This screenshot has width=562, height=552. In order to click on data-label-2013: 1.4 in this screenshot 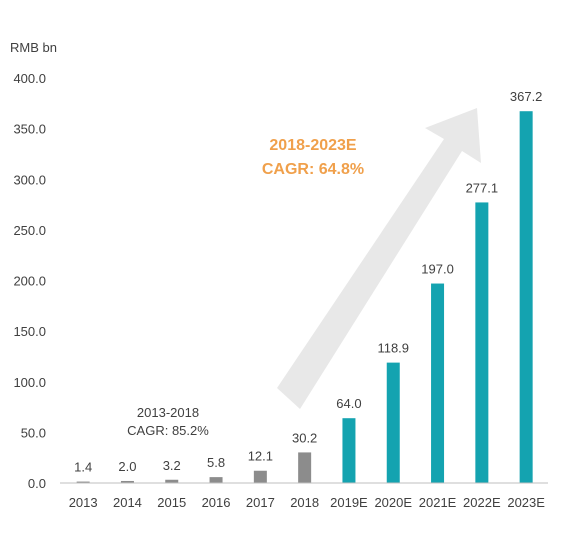, I will do `click(83, 467)`.